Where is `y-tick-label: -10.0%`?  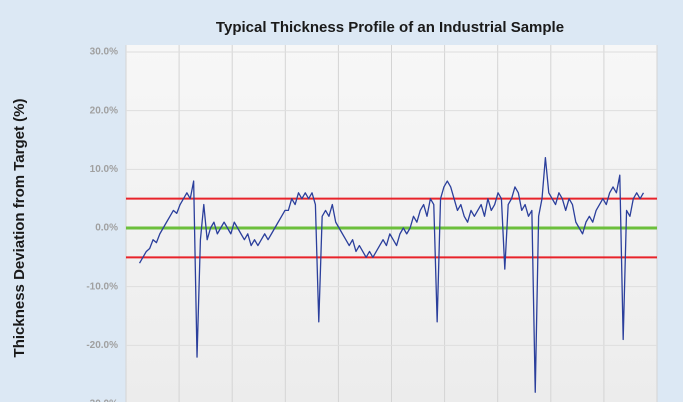
y-tick-label: -10.0% is located at coordinates (102, 286).